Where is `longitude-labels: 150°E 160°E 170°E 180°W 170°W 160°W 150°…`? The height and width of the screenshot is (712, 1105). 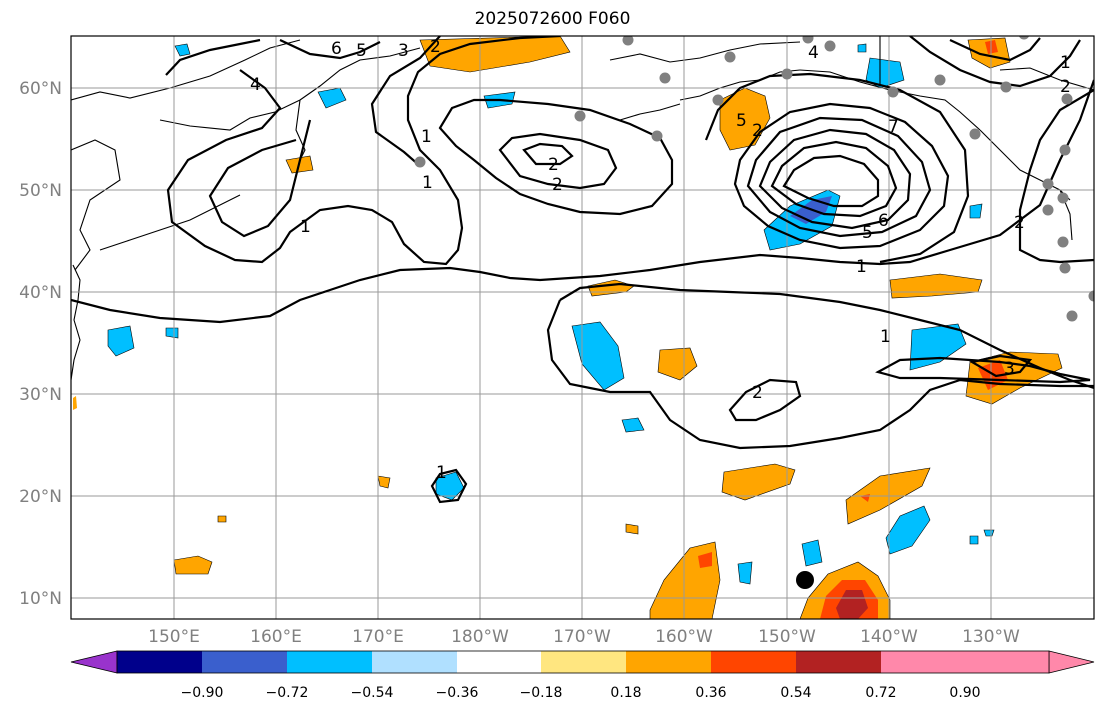
longitude-labels: 150°E 160°E 170°E 180°W 170°W 160°W 150°… is located at coordinates (584, 637).